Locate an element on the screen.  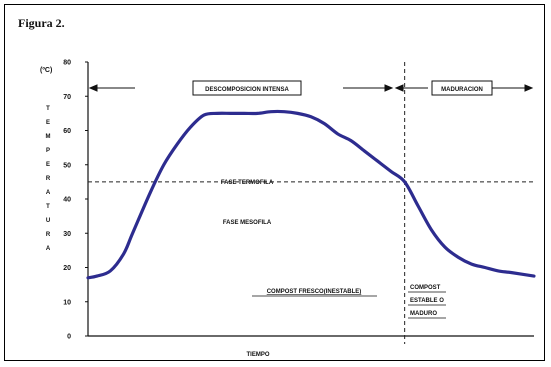
compost-mature-line1: COMPOST is located at coordinates (425, 288).